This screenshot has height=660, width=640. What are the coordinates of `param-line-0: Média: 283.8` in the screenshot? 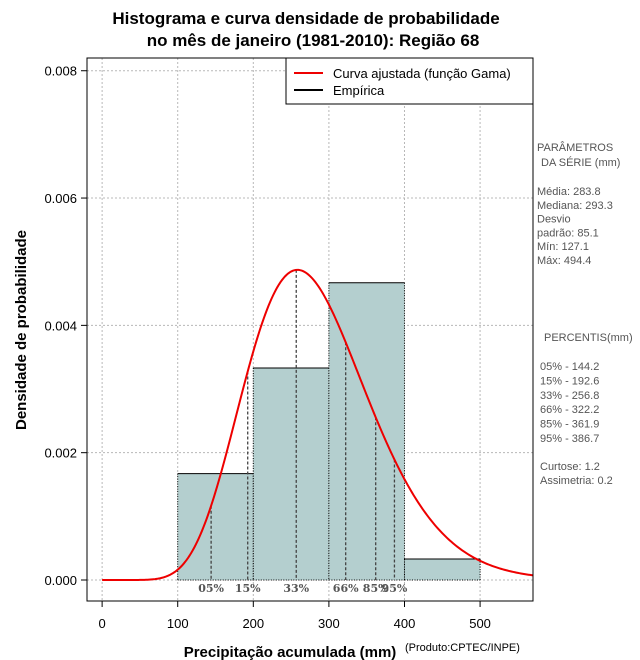 It's located at (569, 192).